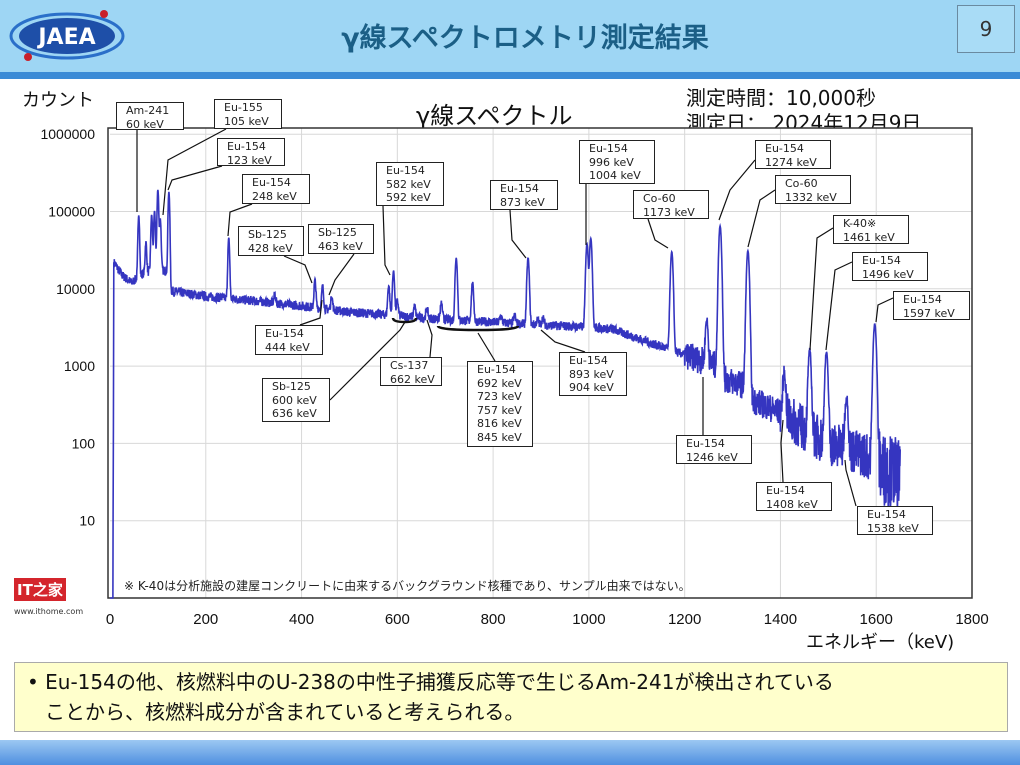  What do you see at coordinates (794, 496) in the screenshot?
I see `peak-label: Eu-154 1408 keV` at bounding box center [794, 496].